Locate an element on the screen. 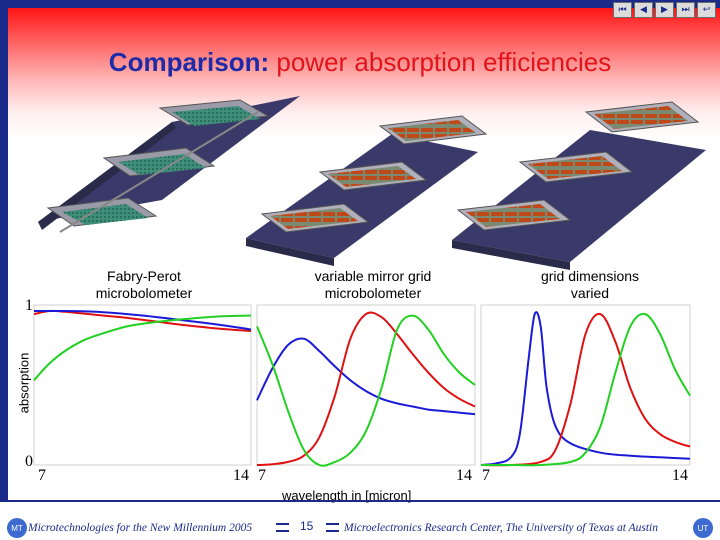 The height and width of the screenshot is (540, 720). fabry-perot-device-illustration is located at coordinates (169, 164).